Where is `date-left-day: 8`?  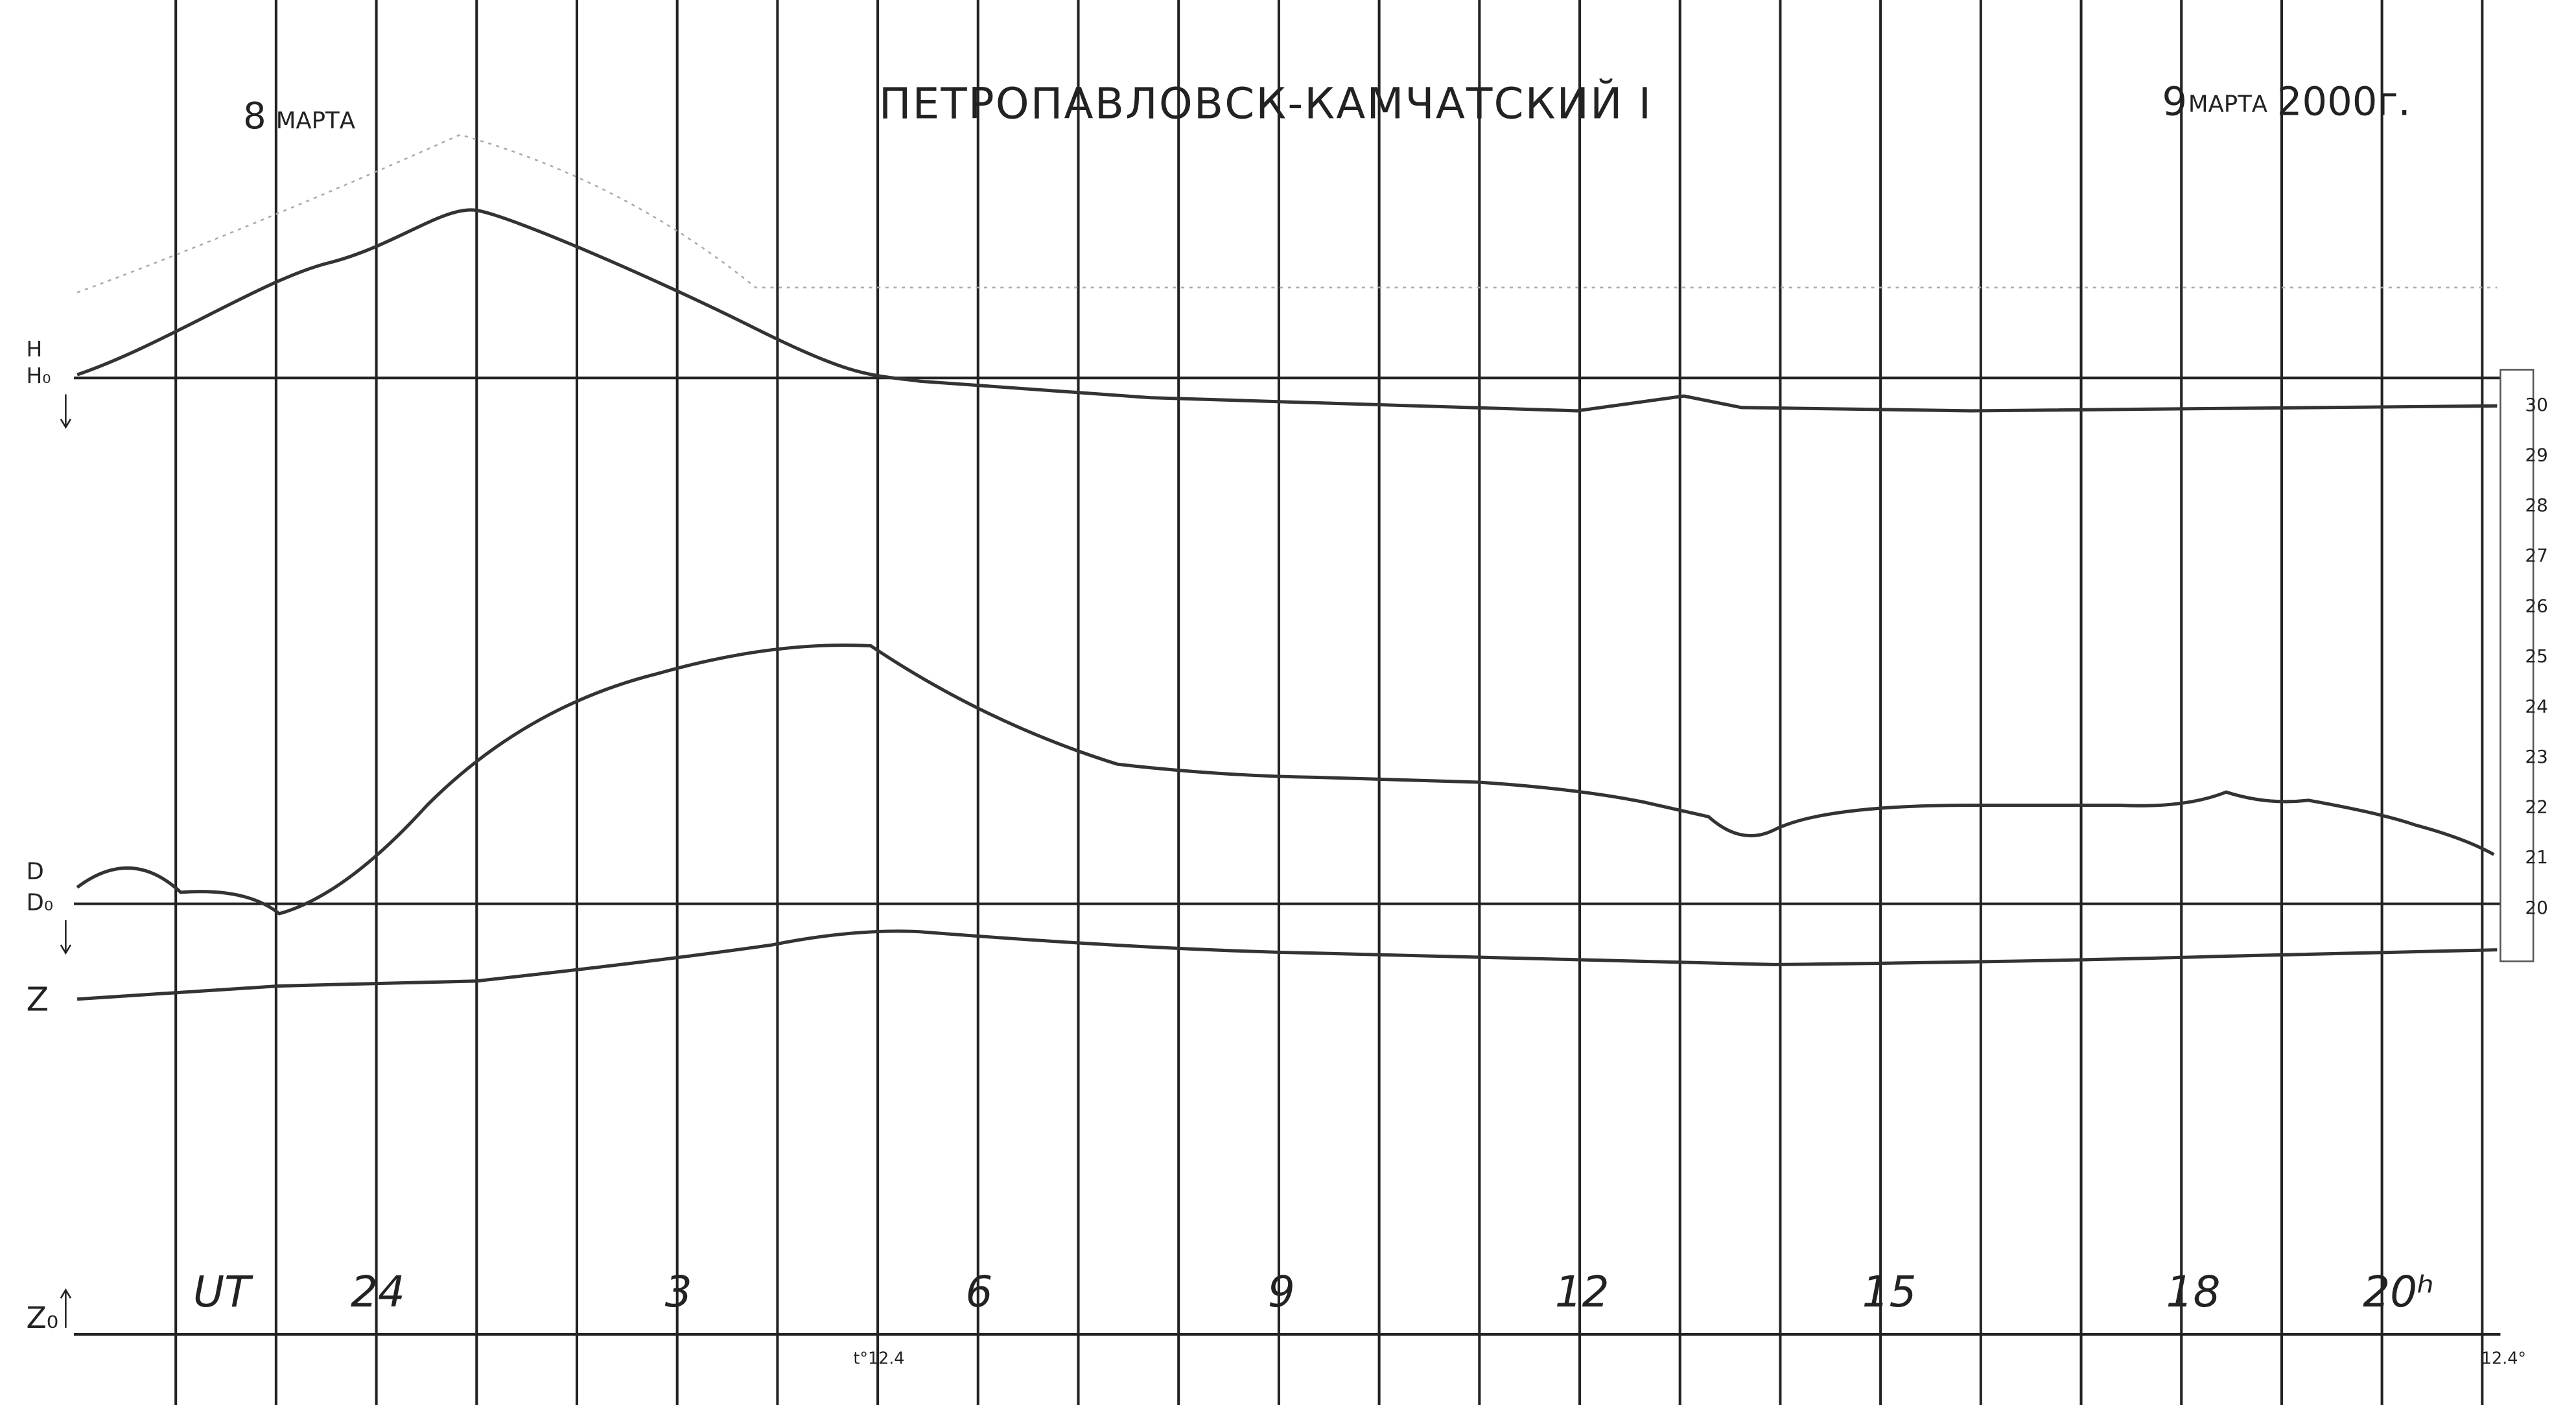
date-left-day: 8 is located at coordinates (254, 116).